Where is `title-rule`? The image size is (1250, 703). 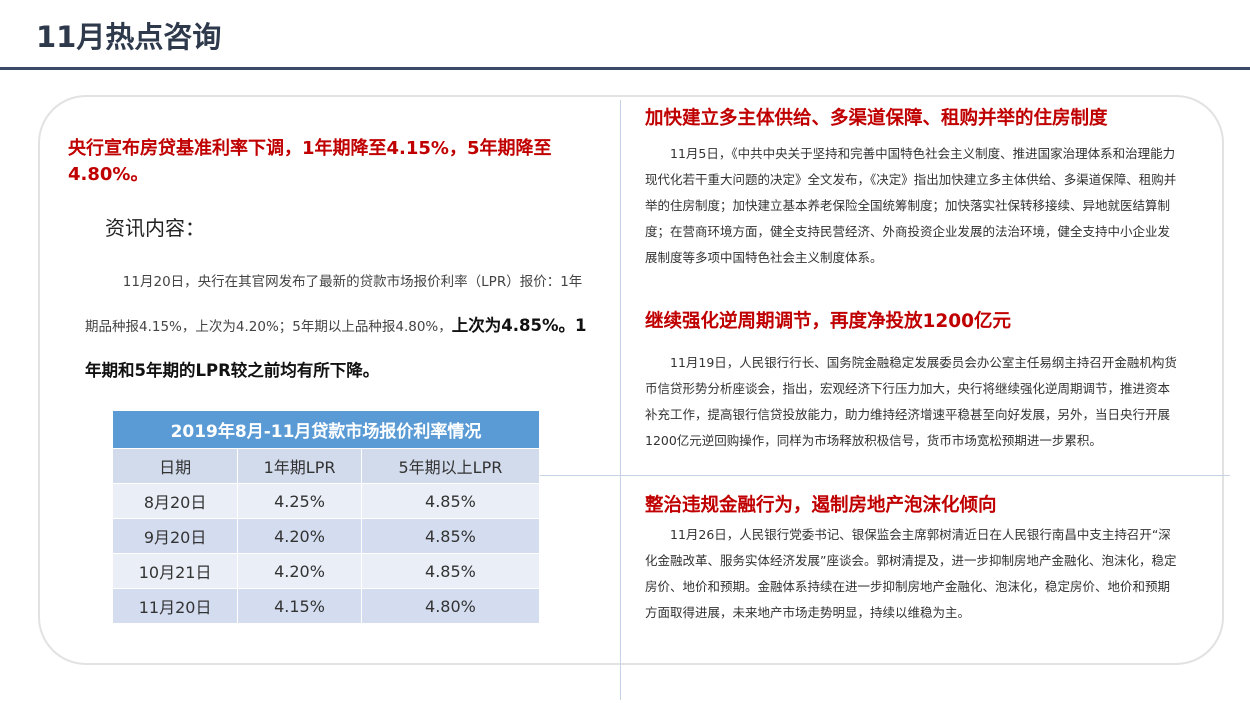
title-rule is located at coordinates (625, 68).